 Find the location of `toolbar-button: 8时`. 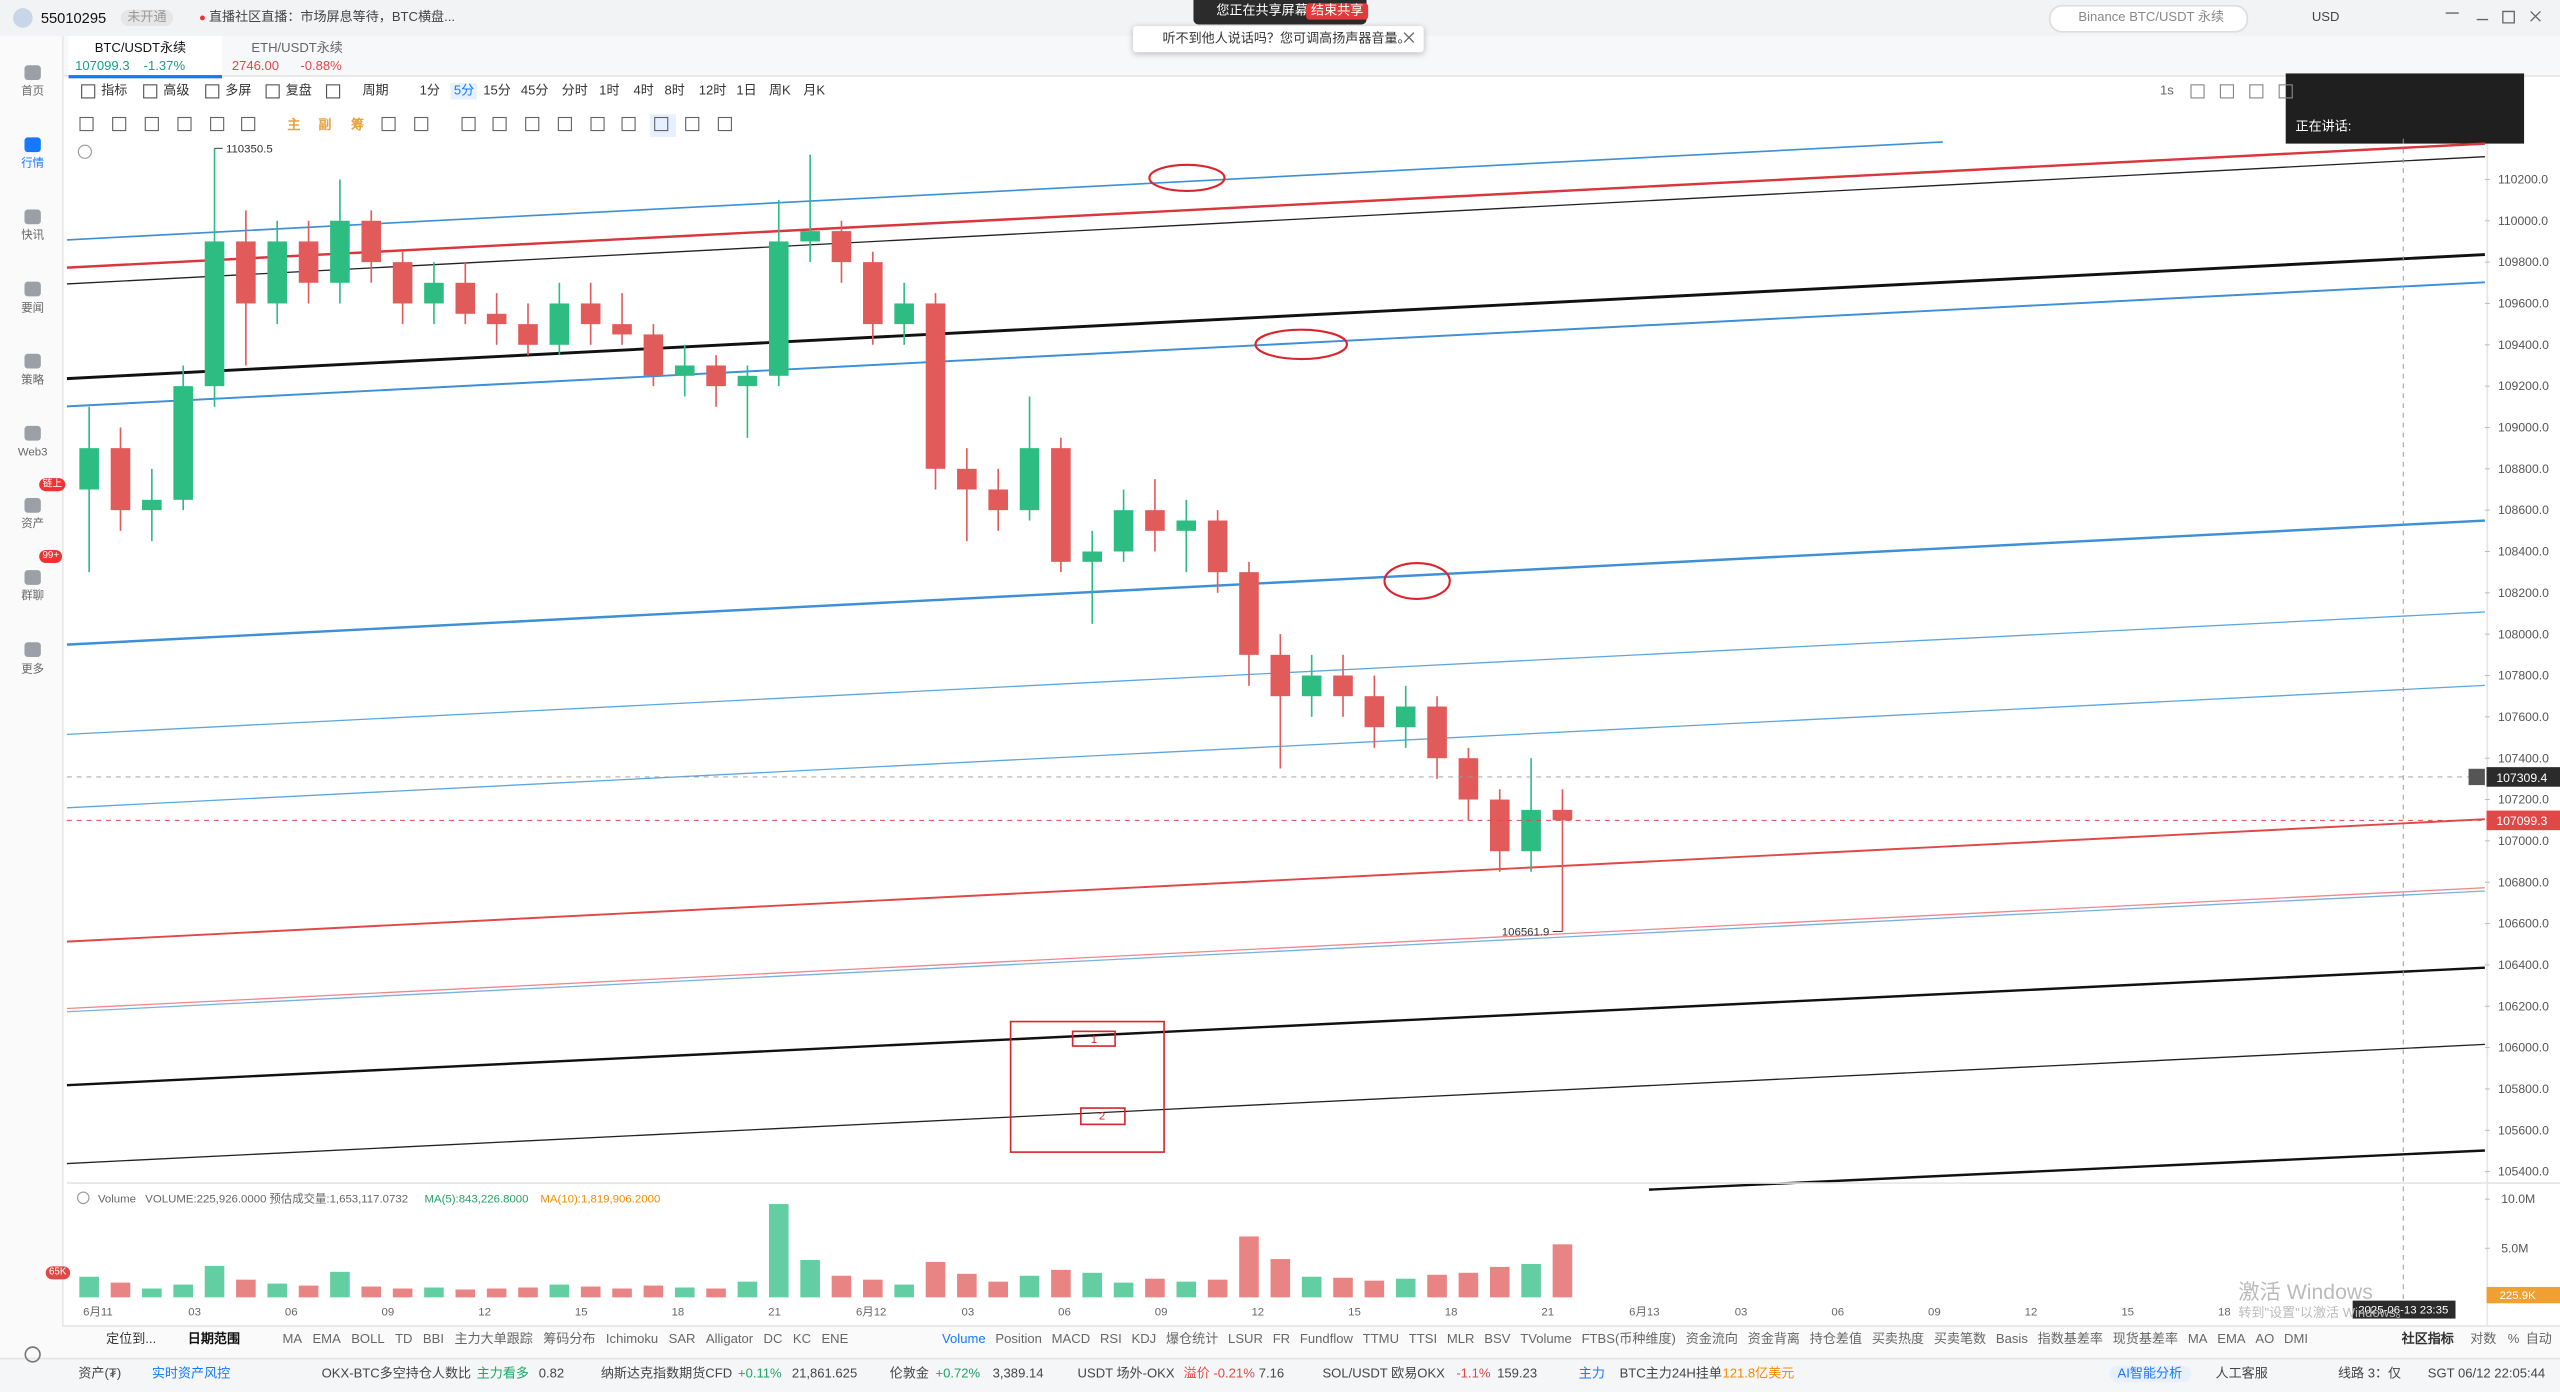

toolbar-button: 8时 is located at coordinates (674, 90).